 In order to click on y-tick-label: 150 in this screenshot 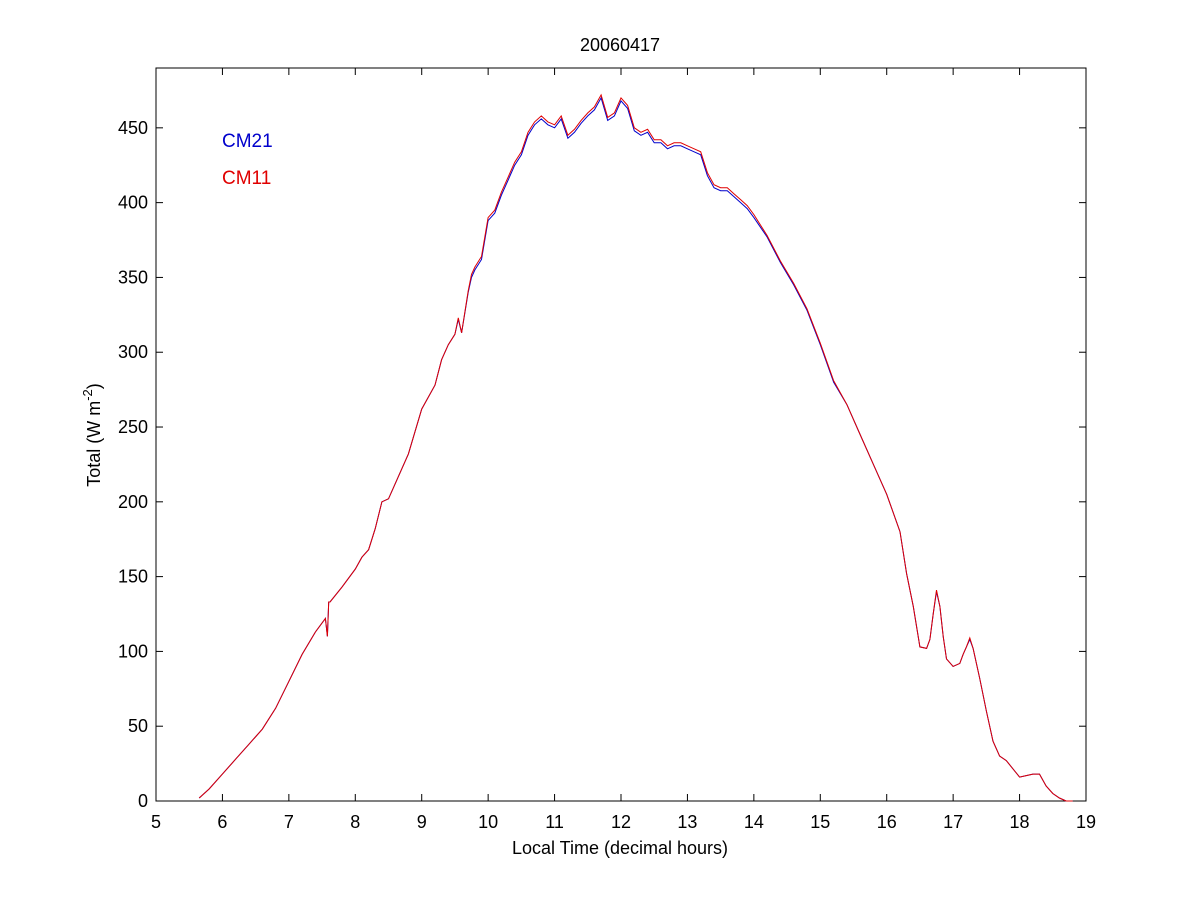, I will do `click(133, 577)`.